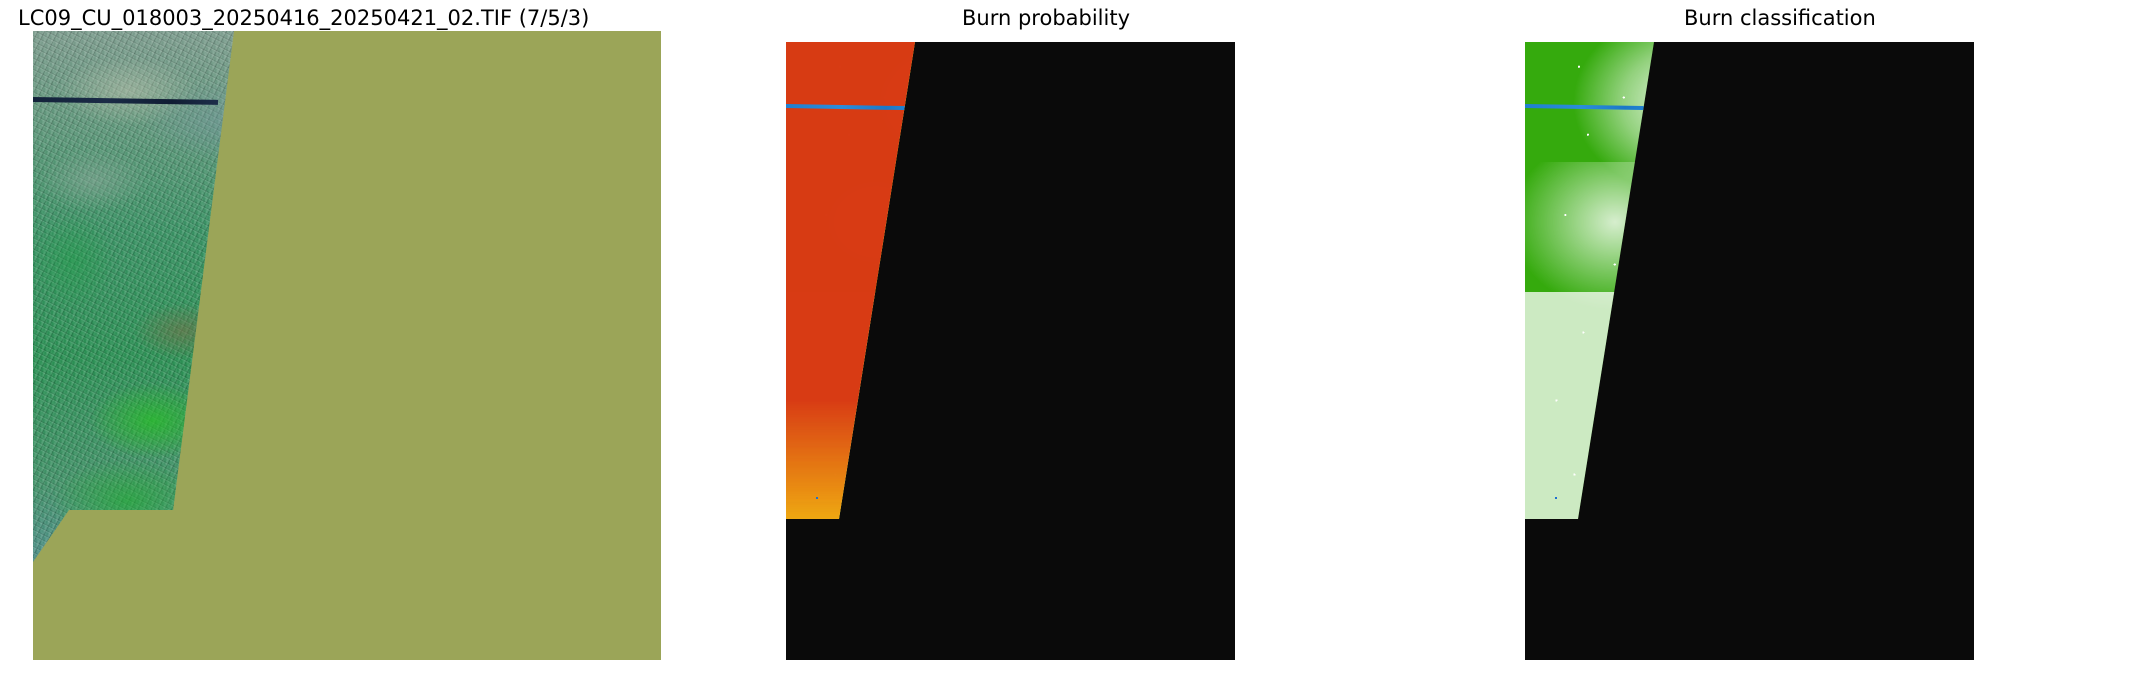 The height and width of the screenshot is (676, 2154). What do you see at coordinates (1589, 405) in the screenshot?
I see `speckle-low-classification` at bounding box center [1589, 405].